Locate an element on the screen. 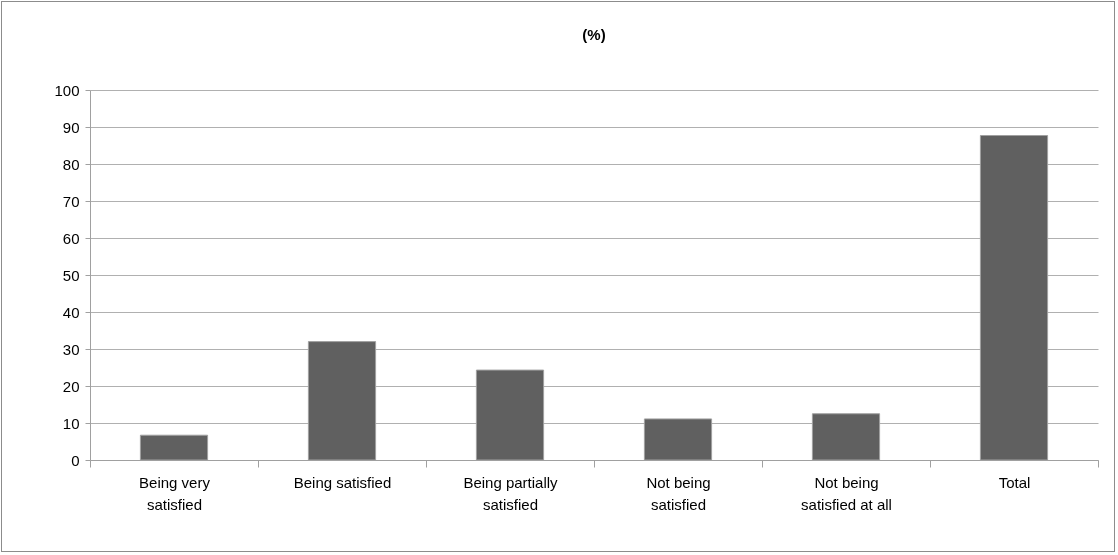 This screenshot has height=555, width=1118. x-tick-label: Being satisfied is located at coordinates (342, 482).